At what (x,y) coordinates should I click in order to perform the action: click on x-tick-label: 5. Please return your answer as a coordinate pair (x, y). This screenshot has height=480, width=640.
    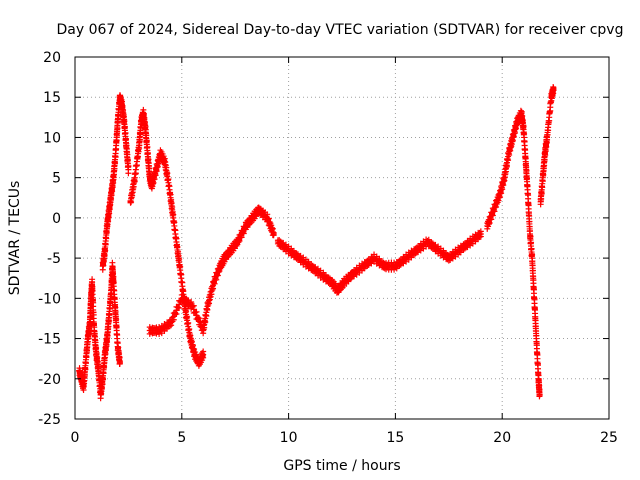
    Looking at the image, I should click on (181, 438).